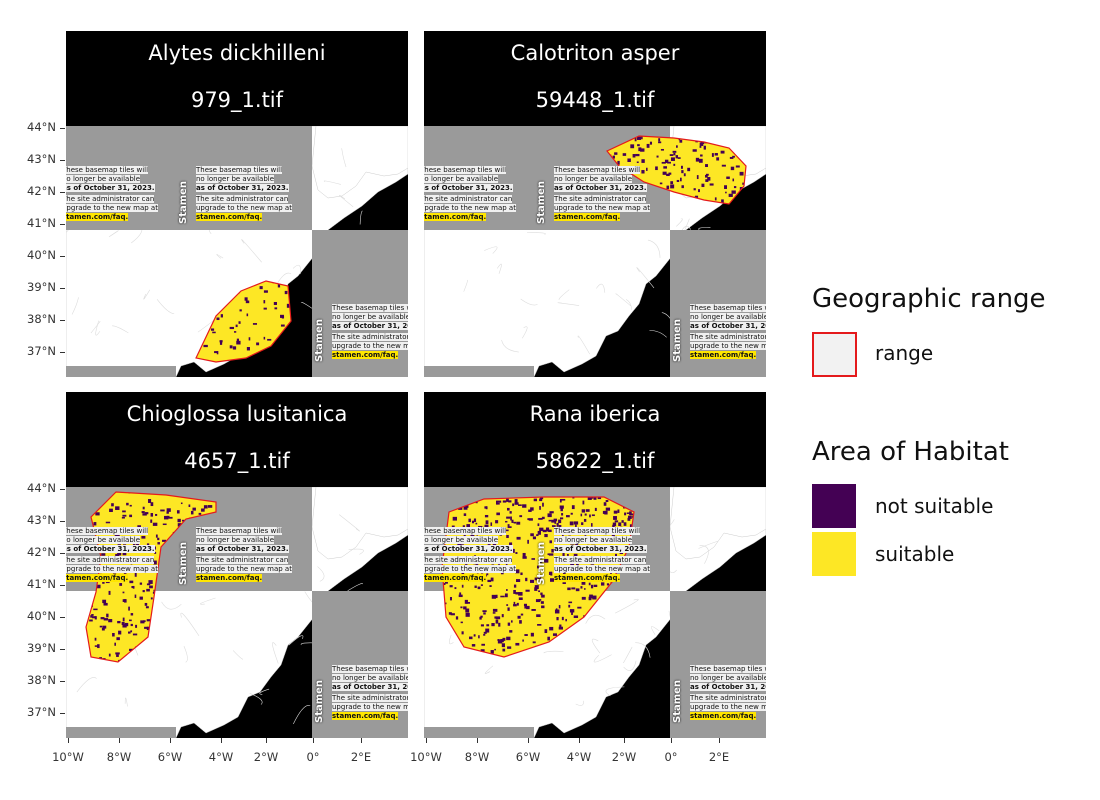 This screenshot has height=800, width=1100. Describe the element at coordinates (910, 452) in the screenshot. I see `legend-title-area-of-habitat: Area of Habitat` at that location.